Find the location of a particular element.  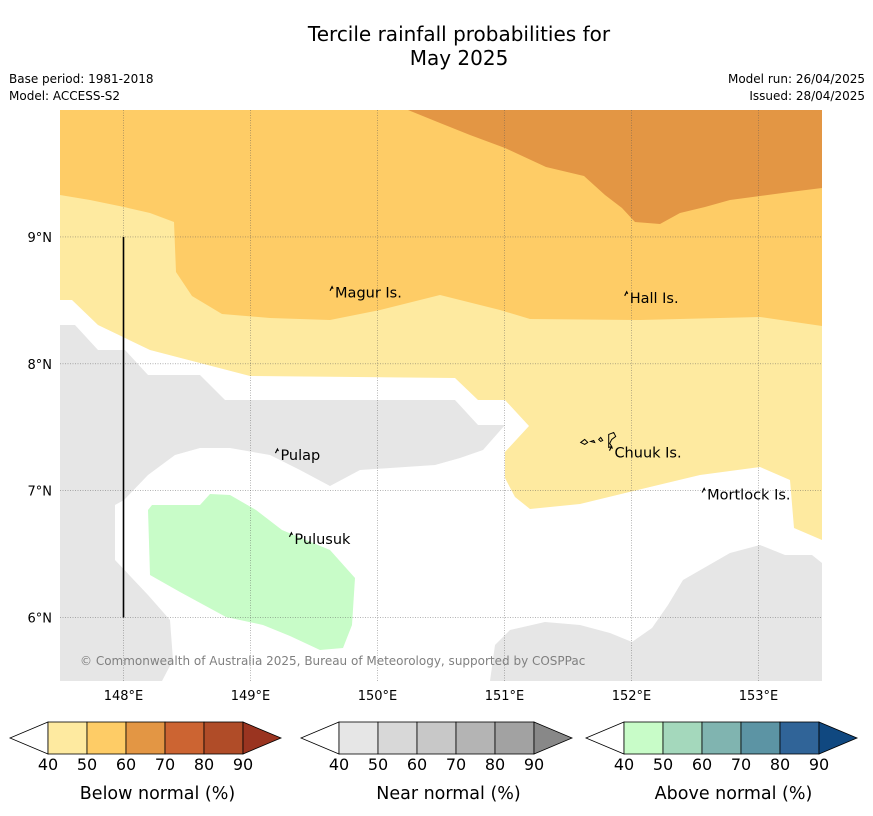

lat-tick-label: 6°N is located at coordinates (40, 619).